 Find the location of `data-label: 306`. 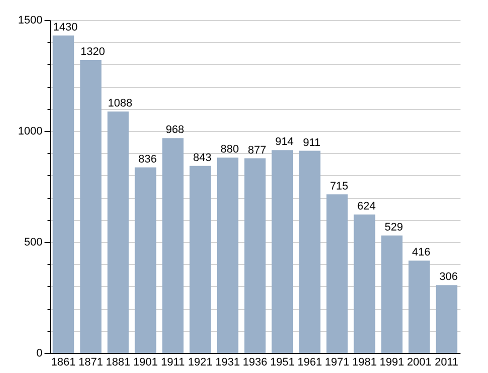

data-label: 306 is located at coordinates (448, 277).